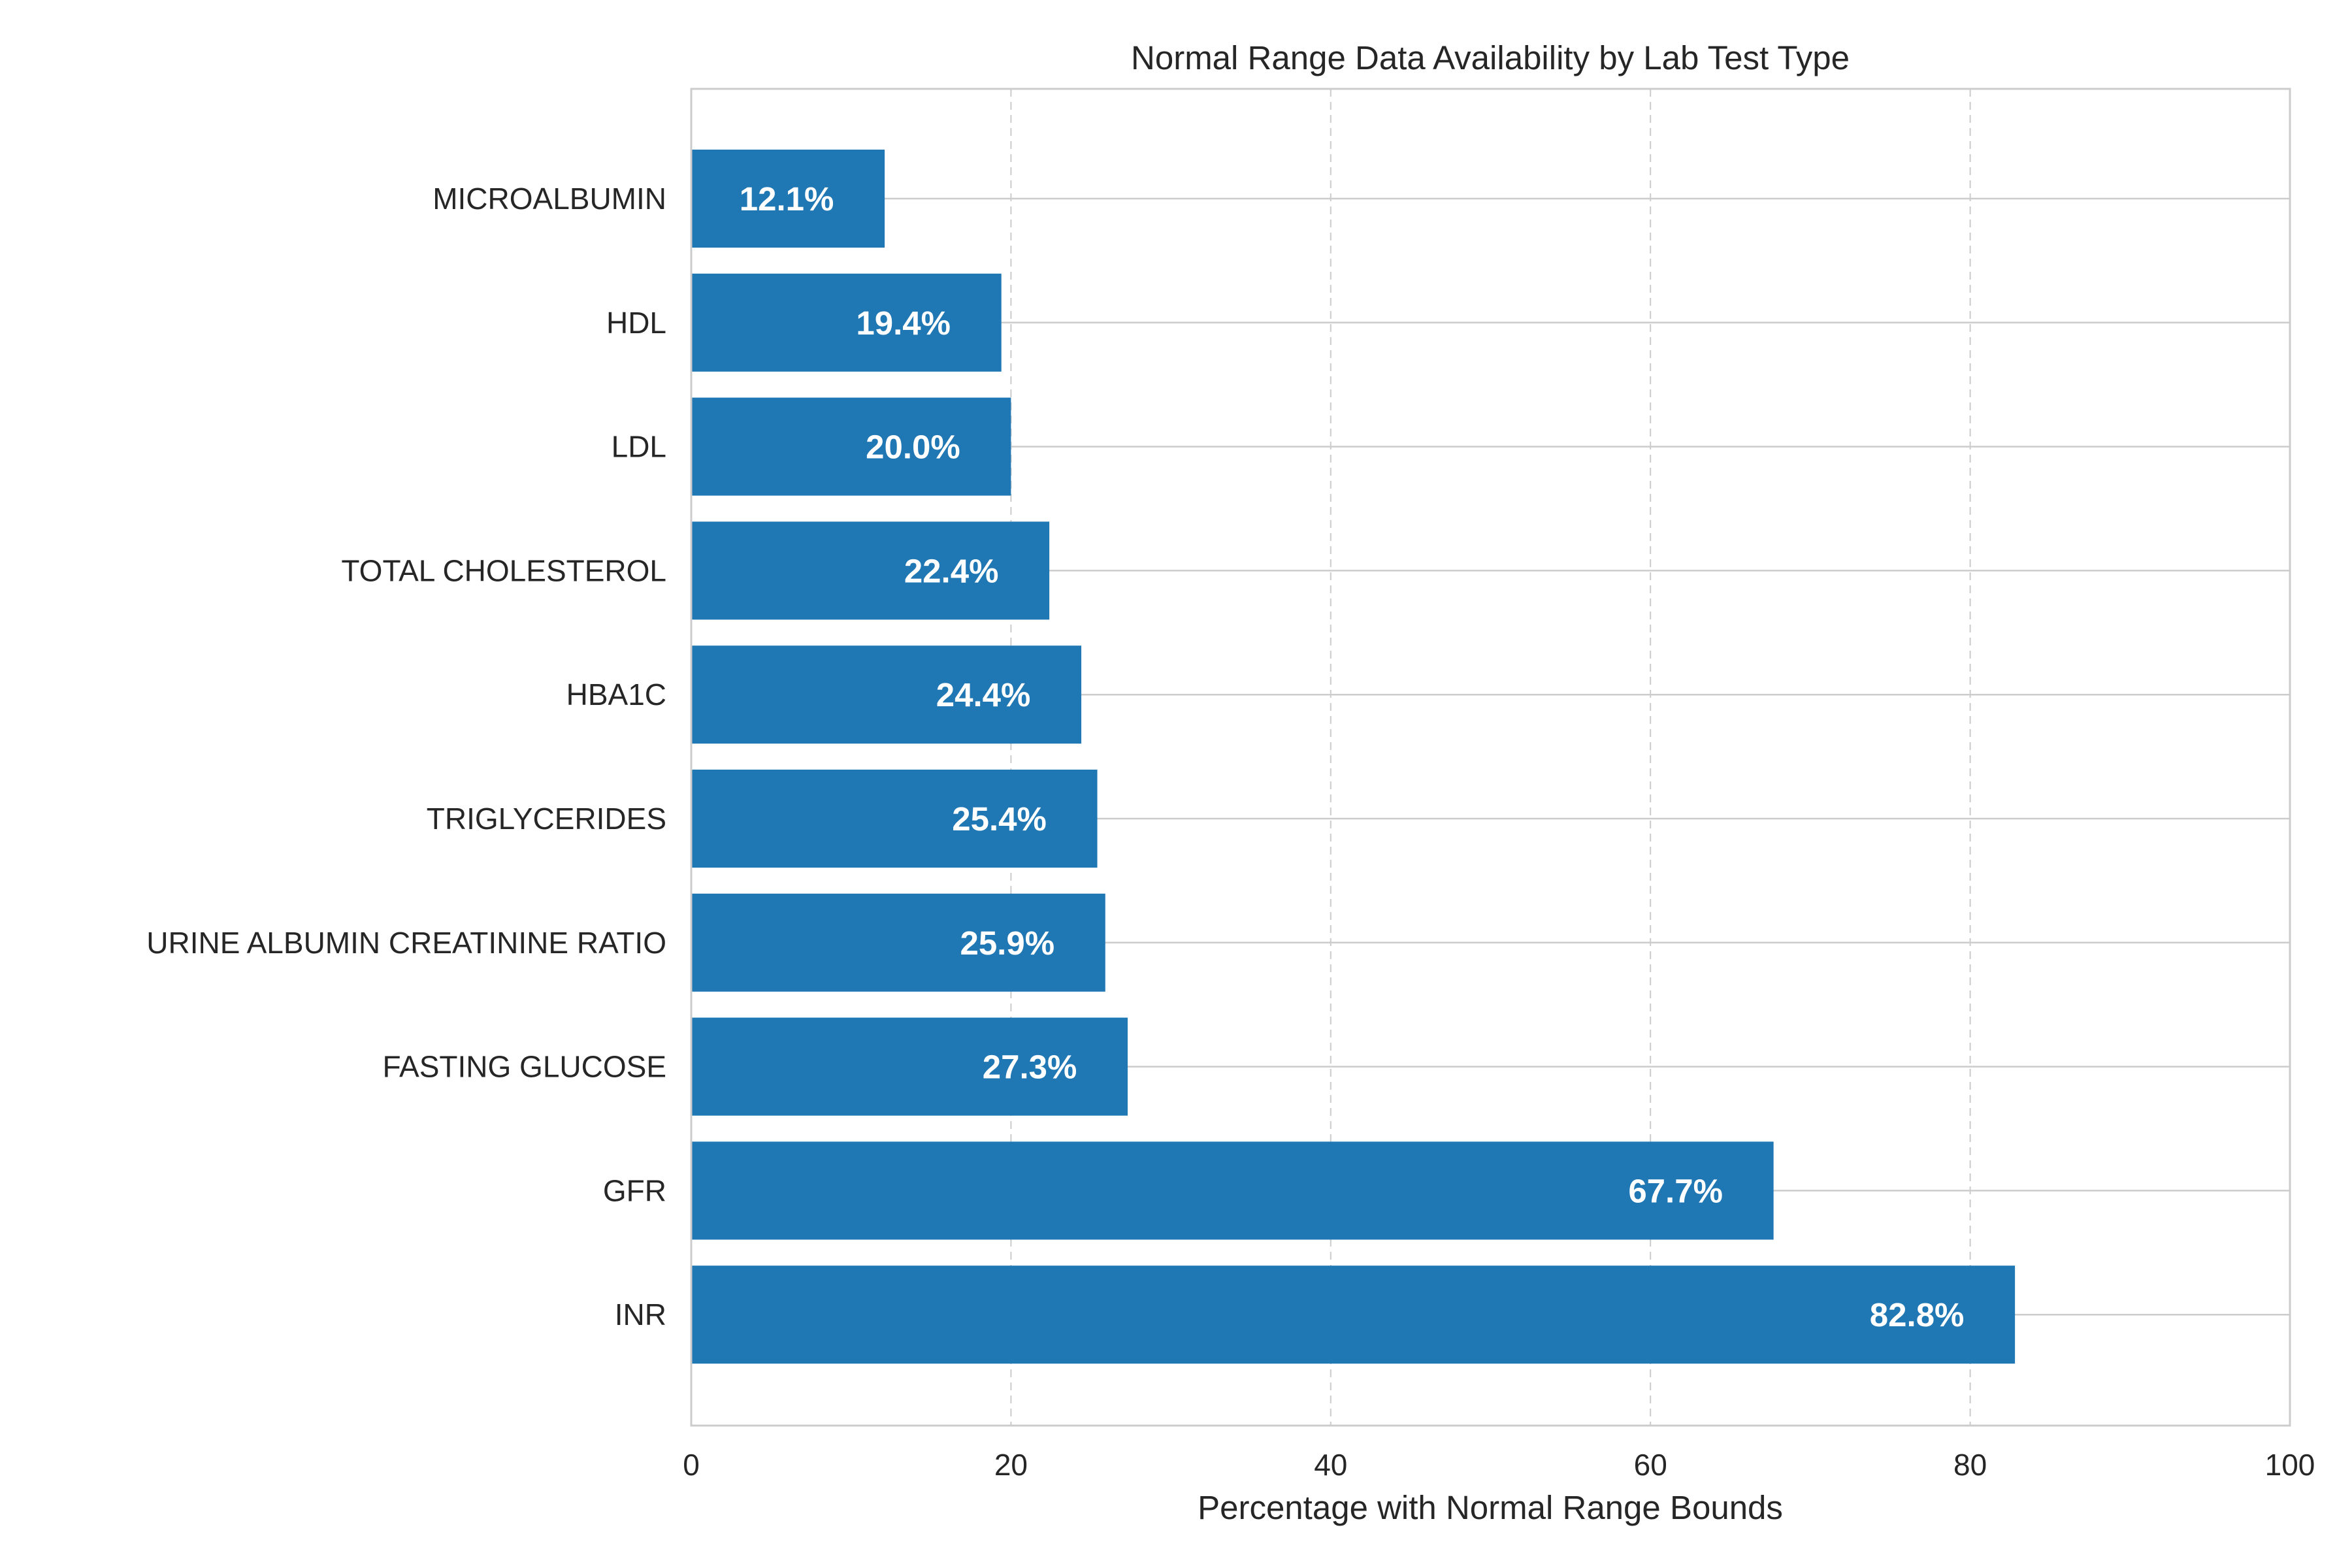 This screenshot has width=2352, height=1568. What do you see at coordinates (634, 1190) in the screenshot?
I see `y-tick-label: GFR` at bounding box center [634, 1190].